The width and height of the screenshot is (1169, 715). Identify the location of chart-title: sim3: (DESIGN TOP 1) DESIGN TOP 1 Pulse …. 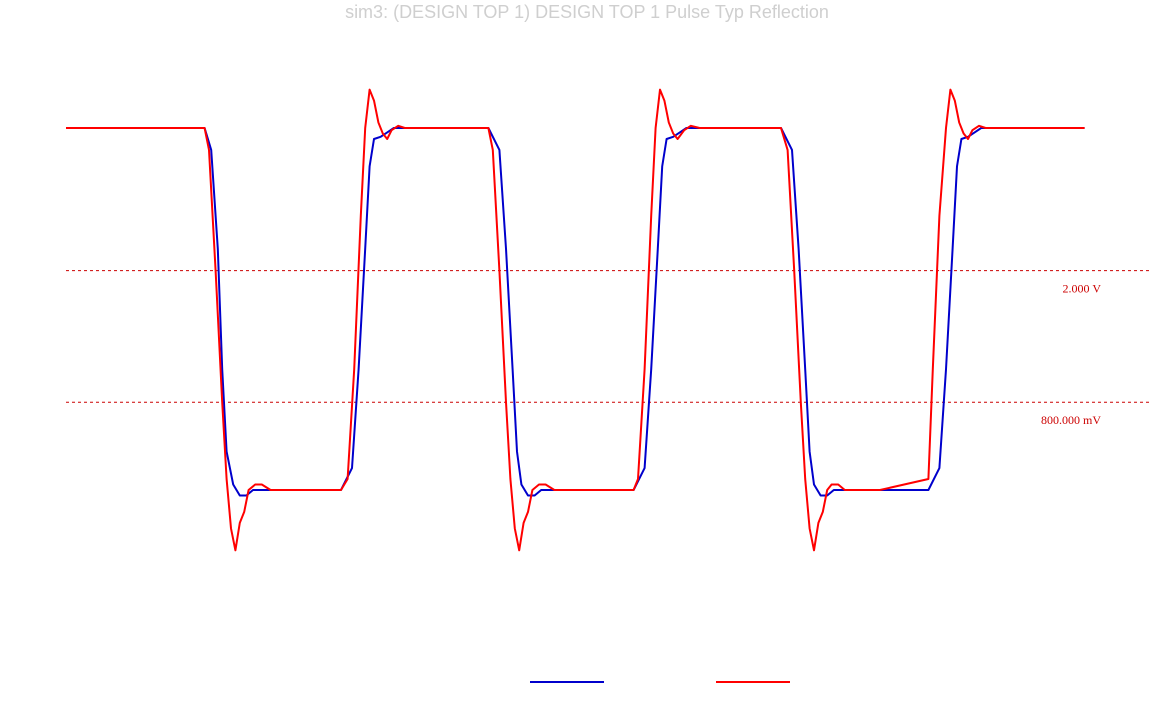
(587, 12).